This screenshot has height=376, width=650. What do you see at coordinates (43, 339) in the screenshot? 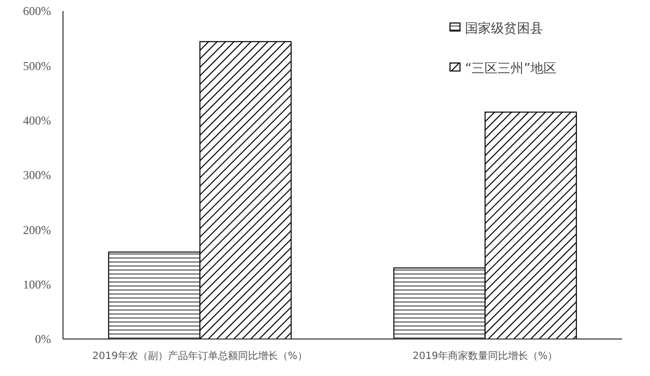
I see `y-tick-label: 0%` at bounding box center [43, 339].